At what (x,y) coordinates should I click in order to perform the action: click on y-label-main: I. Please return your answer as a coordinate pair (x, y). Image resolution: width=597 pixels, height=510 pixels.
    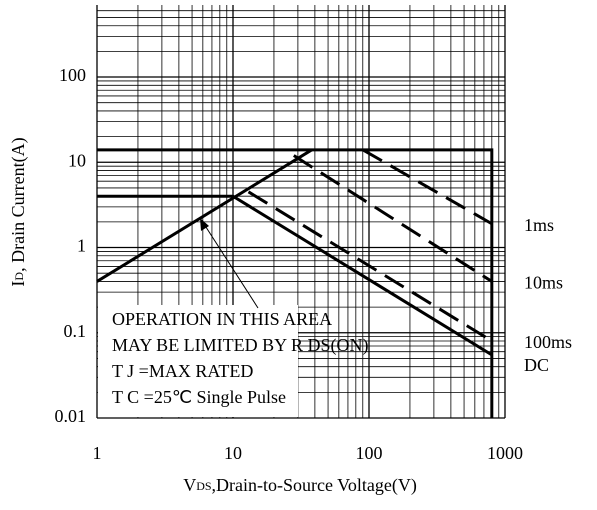
    Looking at the image, I should click on (18, 284).